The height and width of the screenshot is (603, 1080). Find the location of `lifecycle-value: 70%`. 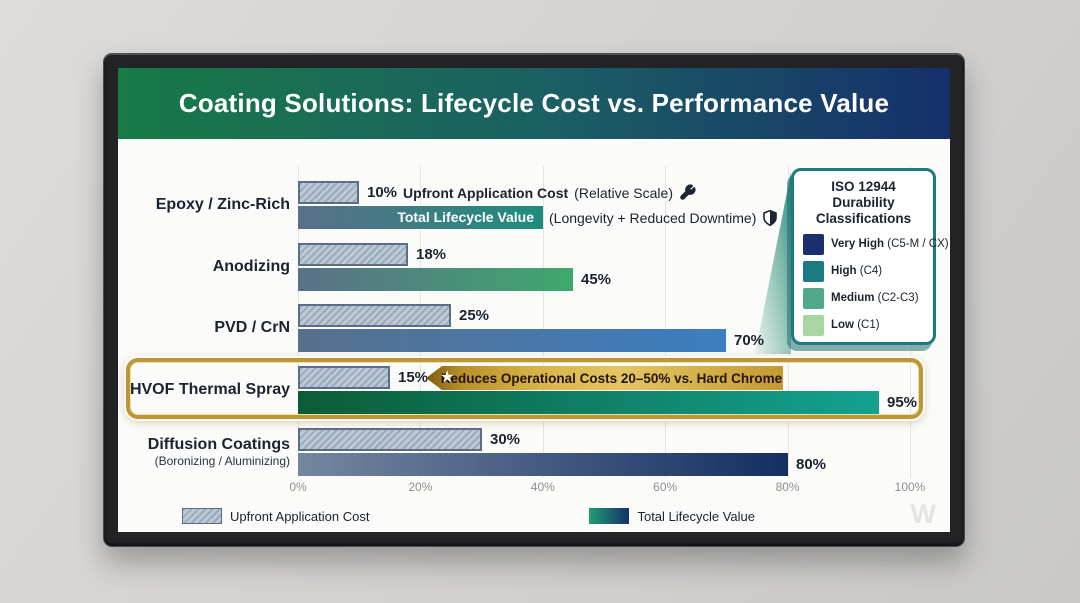

lifecycle-value: 70% is located at coordinates (749, 340).